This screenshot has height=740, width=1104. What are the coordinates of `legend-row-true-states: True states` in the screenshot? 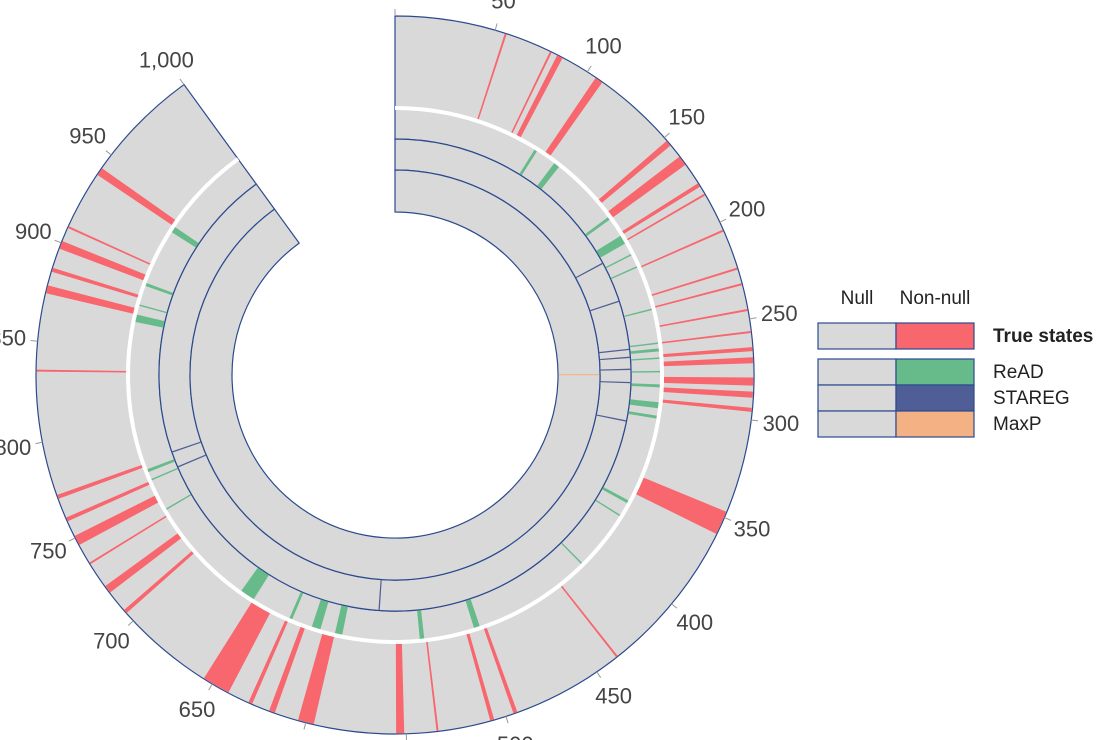 It's located at (955, 336).